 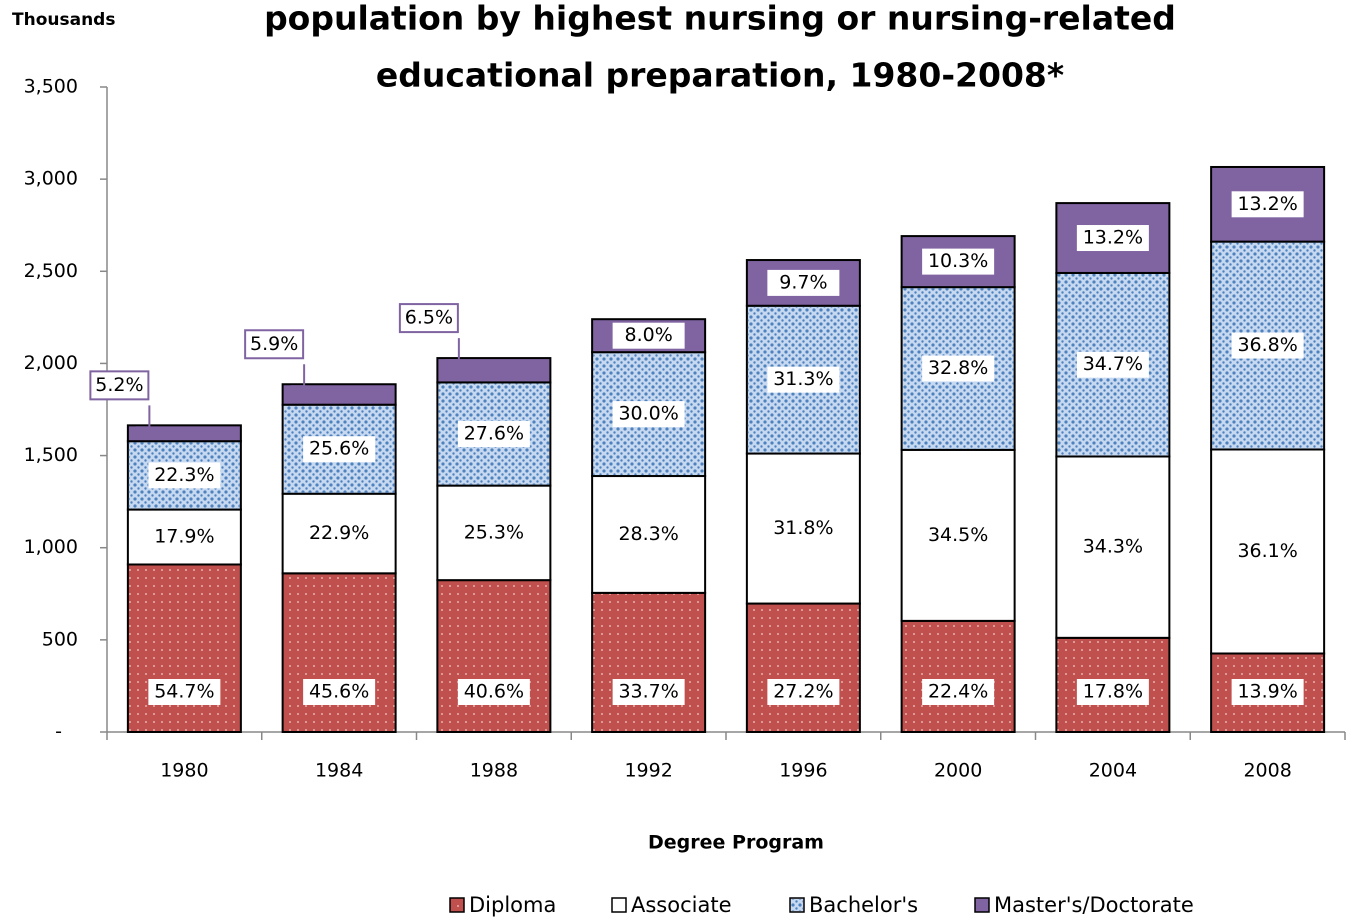 I want to click on x-tick-label: 2000, so click(x=958, y=771).